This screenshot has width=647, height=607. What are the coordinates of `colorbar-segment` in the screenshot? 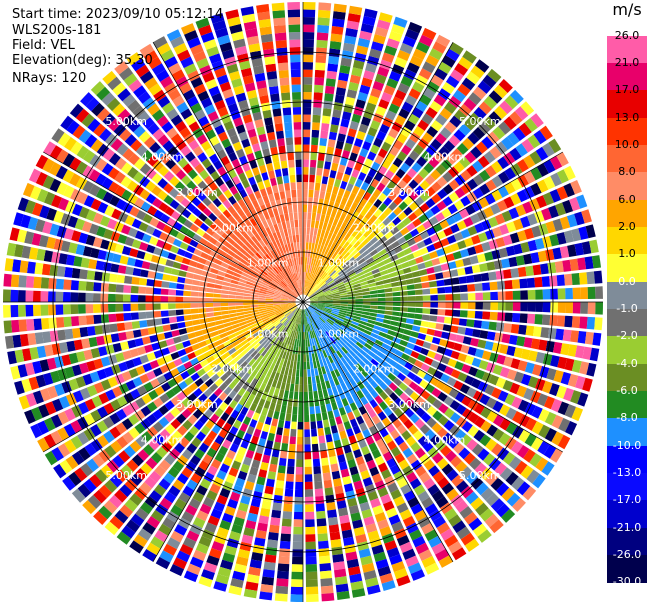 It's located at (627, 131).